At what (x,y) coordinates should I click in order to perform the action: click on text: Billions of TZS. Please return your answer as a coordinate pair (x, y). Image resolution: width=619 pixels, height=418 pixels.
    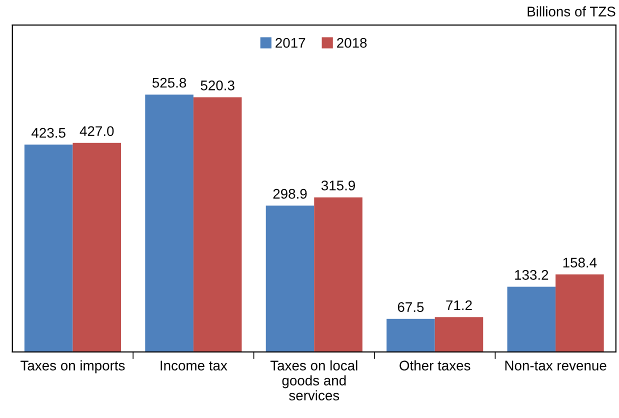
    Looking at the image, I should click on (572, 11).